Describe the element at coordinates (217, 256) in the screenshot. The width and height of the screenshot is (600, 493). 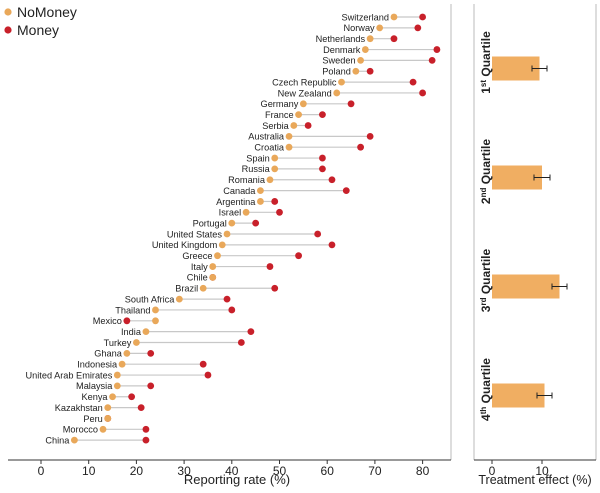
I see `nomoney-point-greece` at that location.